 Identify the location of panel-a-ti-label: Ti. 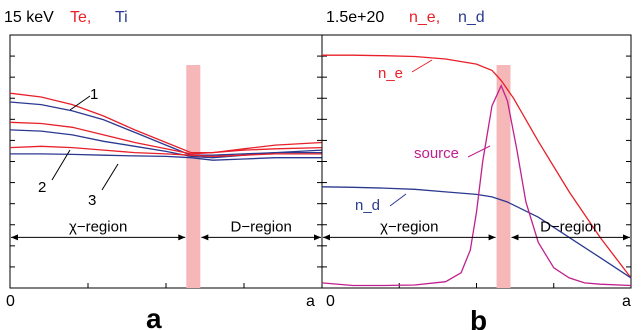
(121, 17).